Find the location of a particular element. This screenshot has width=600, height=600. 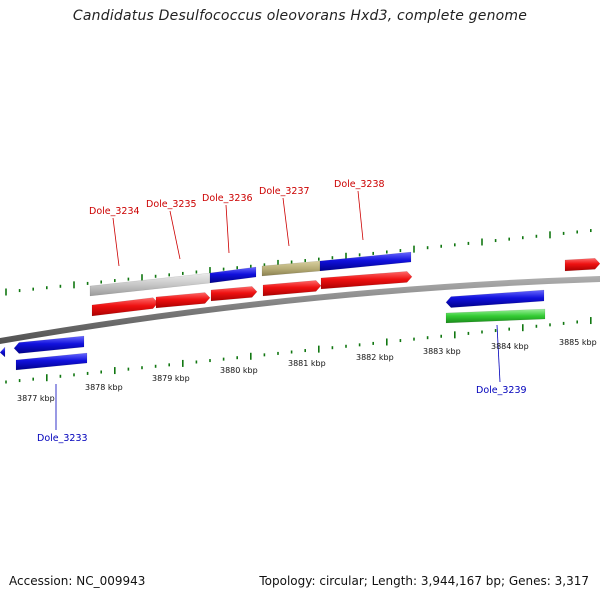

gene-label-dole-3238: Dole_3238 is located at coordinates (359, 184).